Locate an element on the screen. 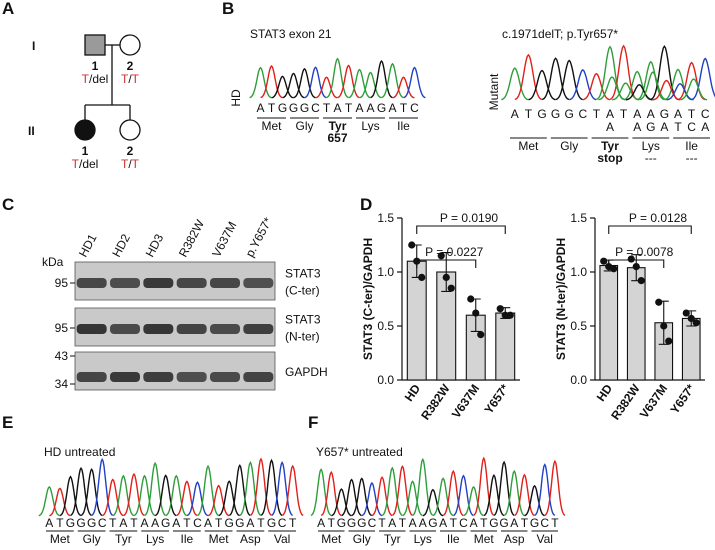 Image resolution: width=715 pixels, height=550 pixels. x-tick-label: R382W is located at coordinates (435, 401).